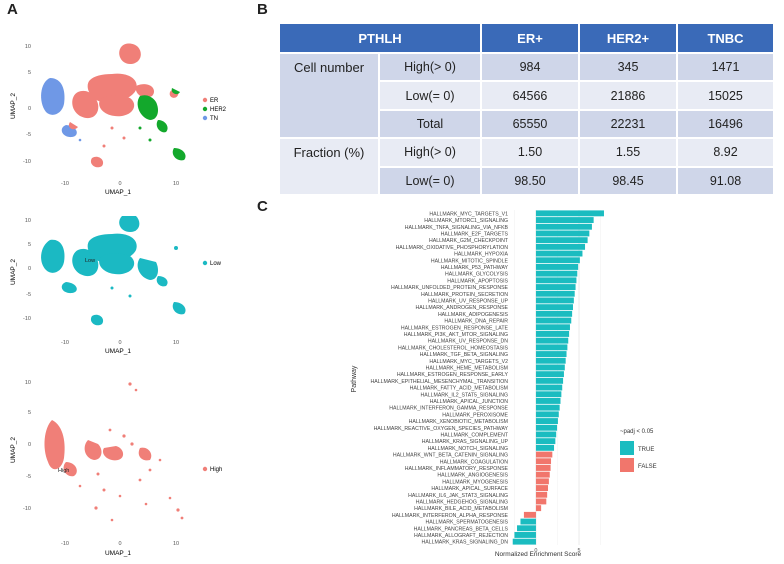  What do you see at coordinates (473, 315) in the screenshot?
I see `gsea-category-label: HALLMARK_ADIPOGENESIS` at bounding box center [473, 315].